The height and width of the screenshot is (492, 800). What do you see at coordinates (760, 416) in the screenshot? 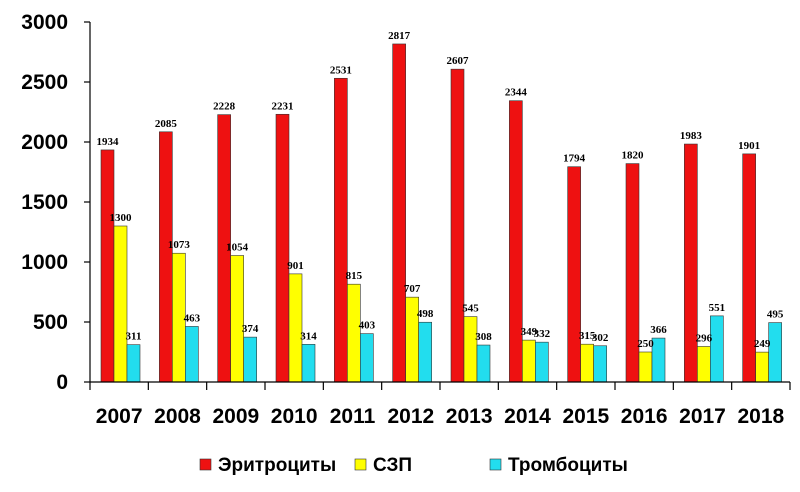
I see `x-tick-label: 2018` at bounding box center [760, 416].